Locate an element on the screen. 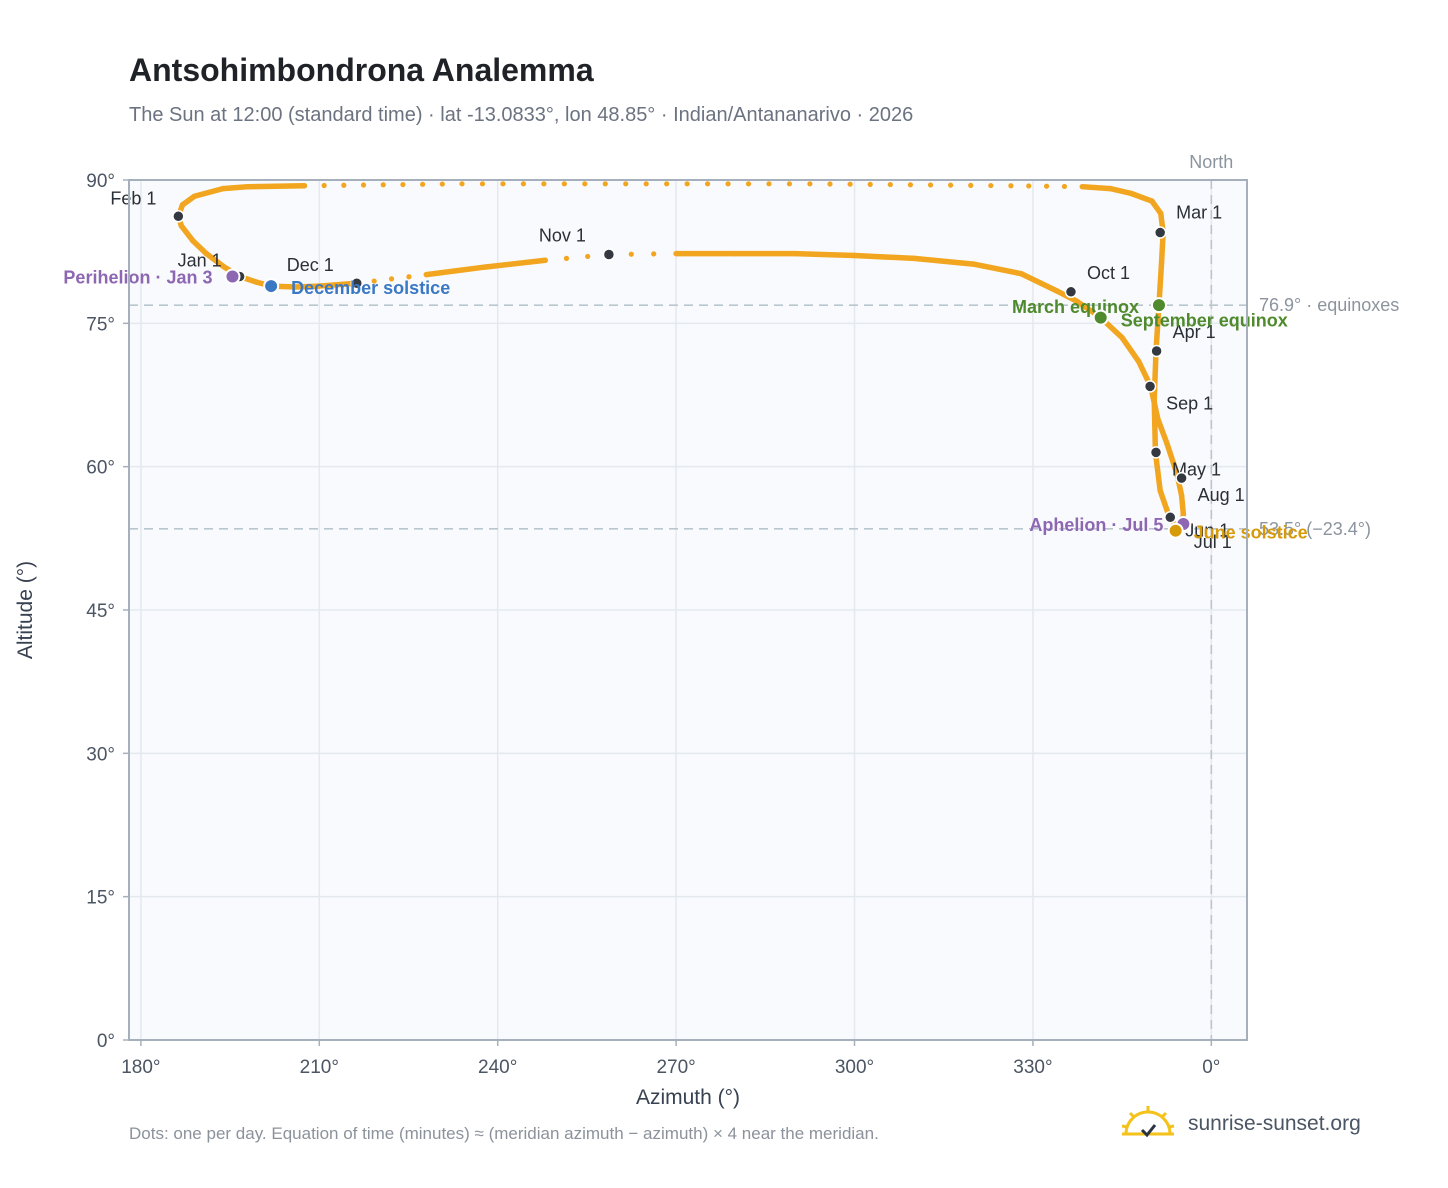 This screenshot has width=1448, height=1188. month-label: Dec 1 is located at coordinates (310, 265).